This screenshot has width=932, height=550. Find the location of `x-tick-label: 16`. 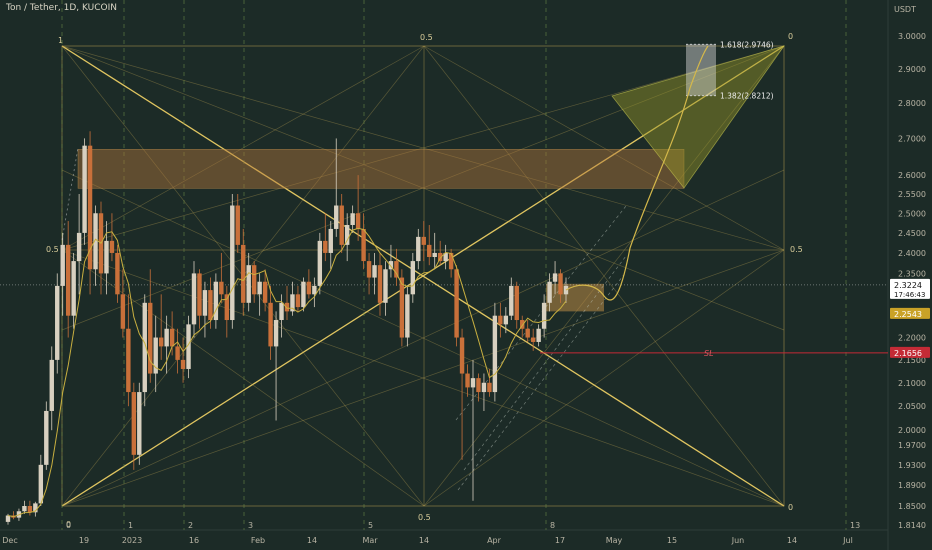

x-tick-label: 16 is located at coordinates (194, 540).